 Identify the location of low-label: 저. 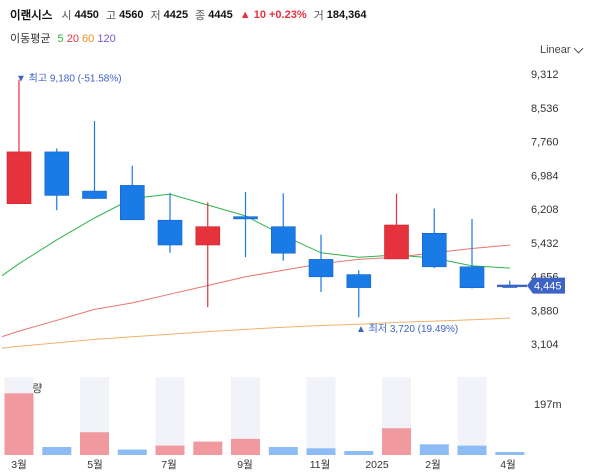
(155, 16).